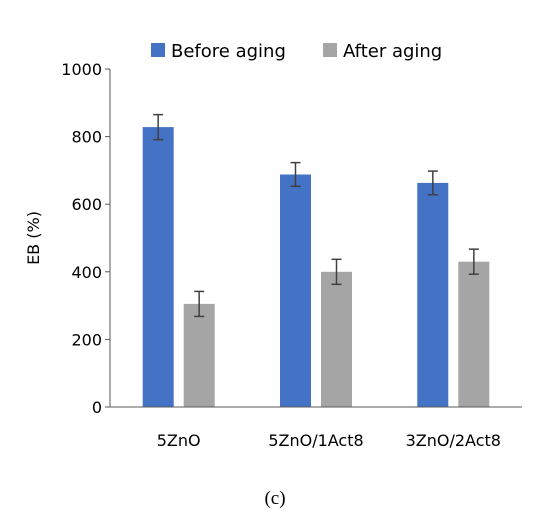  What do you see at coordinates (330, 50) in the screenshot?
I see `legend-swatch-after-aging` at bounding box center [330, 50].